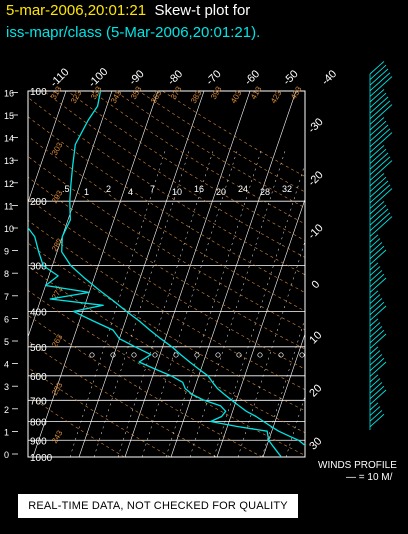 This screenshot has width=408, height=534. Describe the element at coordinates (177, 192) in the screenshot. I see `mixing-ratio-label: 10` at that location.